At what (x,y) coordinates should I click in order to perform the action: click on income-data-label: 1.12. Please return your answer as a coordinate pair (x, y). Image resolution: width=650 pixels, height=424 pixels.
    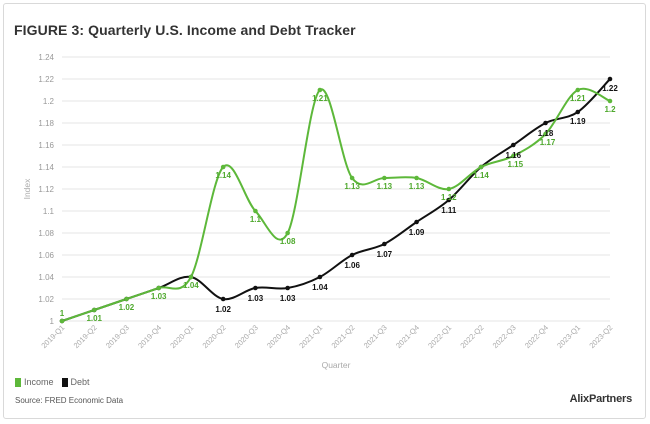
    Looking at the image, I should click on (449, 197).